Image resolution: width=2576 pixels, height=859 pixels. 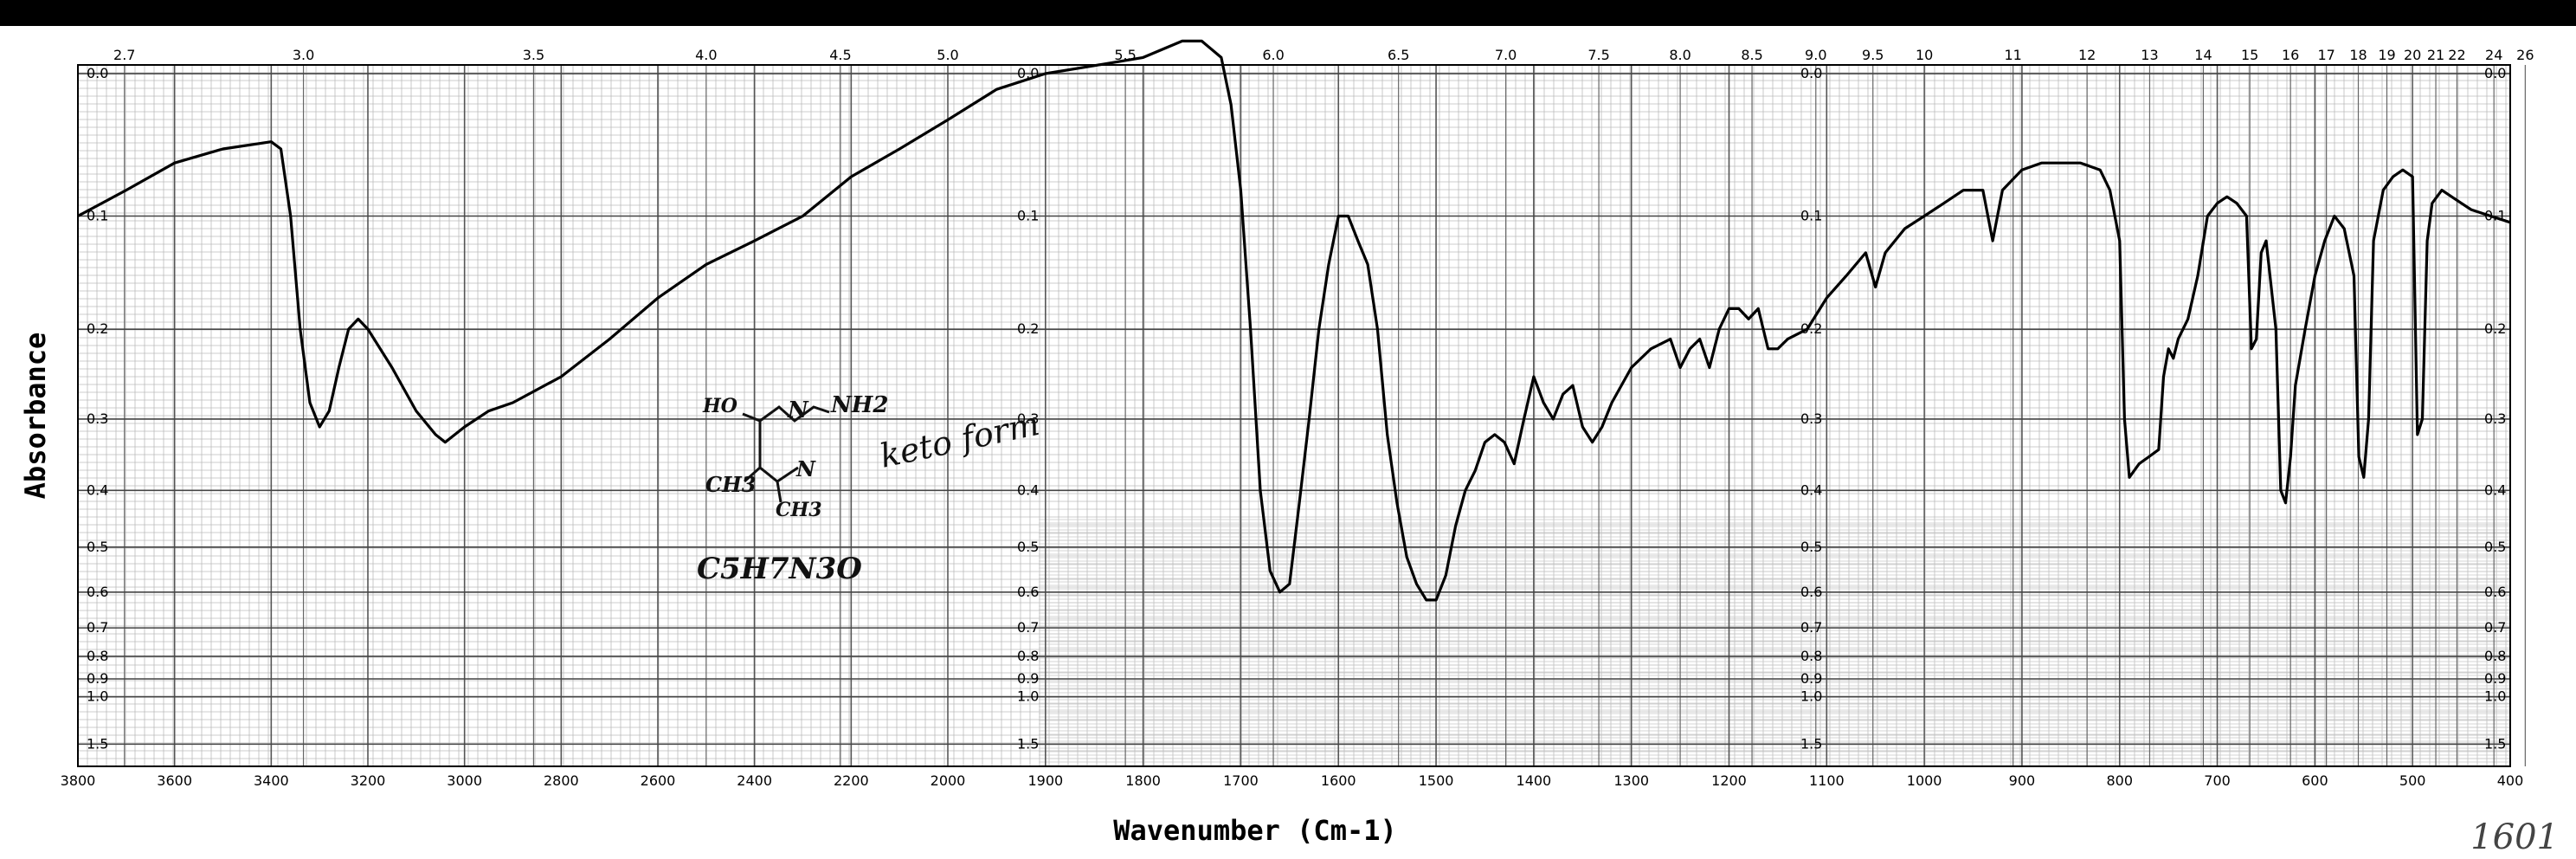 I want to click on micron-tick-label: 26, so click(x=2525, y=55).